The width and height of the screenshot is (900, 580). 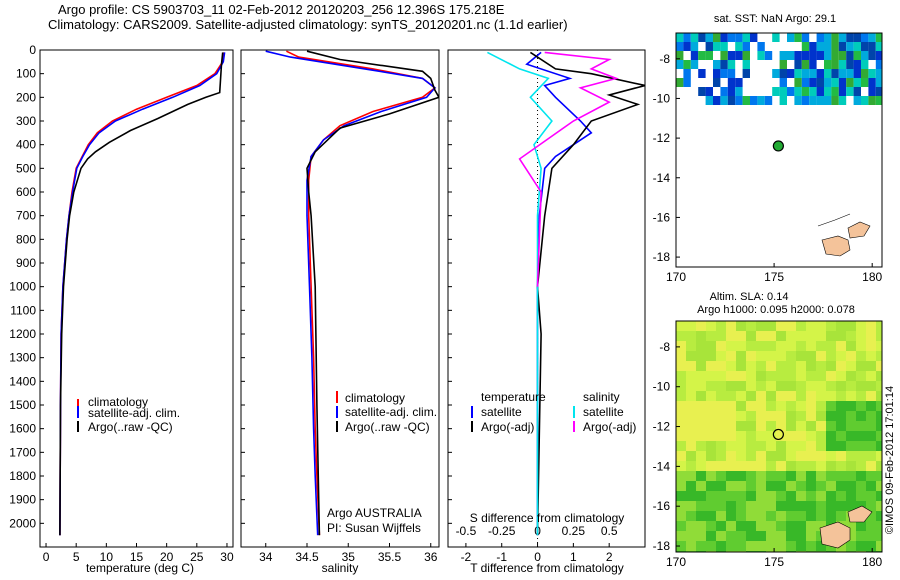 What do you see at coordinates (513, 397) in the screenshot?
I see `diff-legend-temperature-heading: temperature` at bounding box center [513, 397].